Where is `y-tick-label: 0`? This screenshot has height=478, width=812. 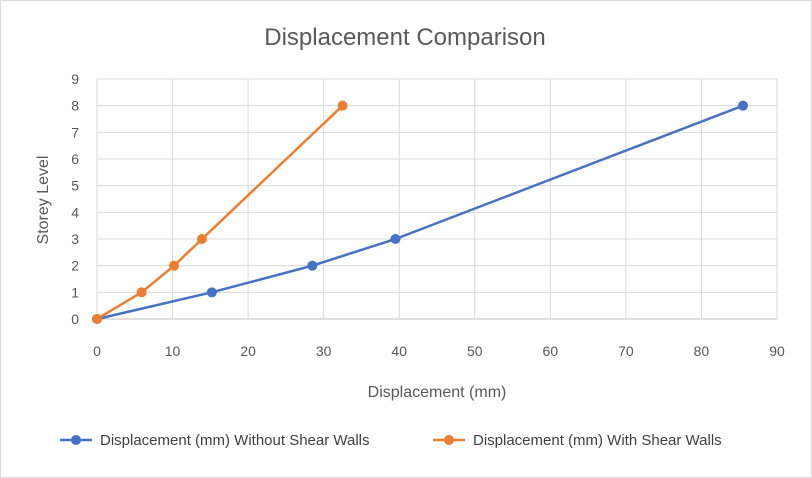
y-tick-label: 0 is located at coordinates (75, 319).